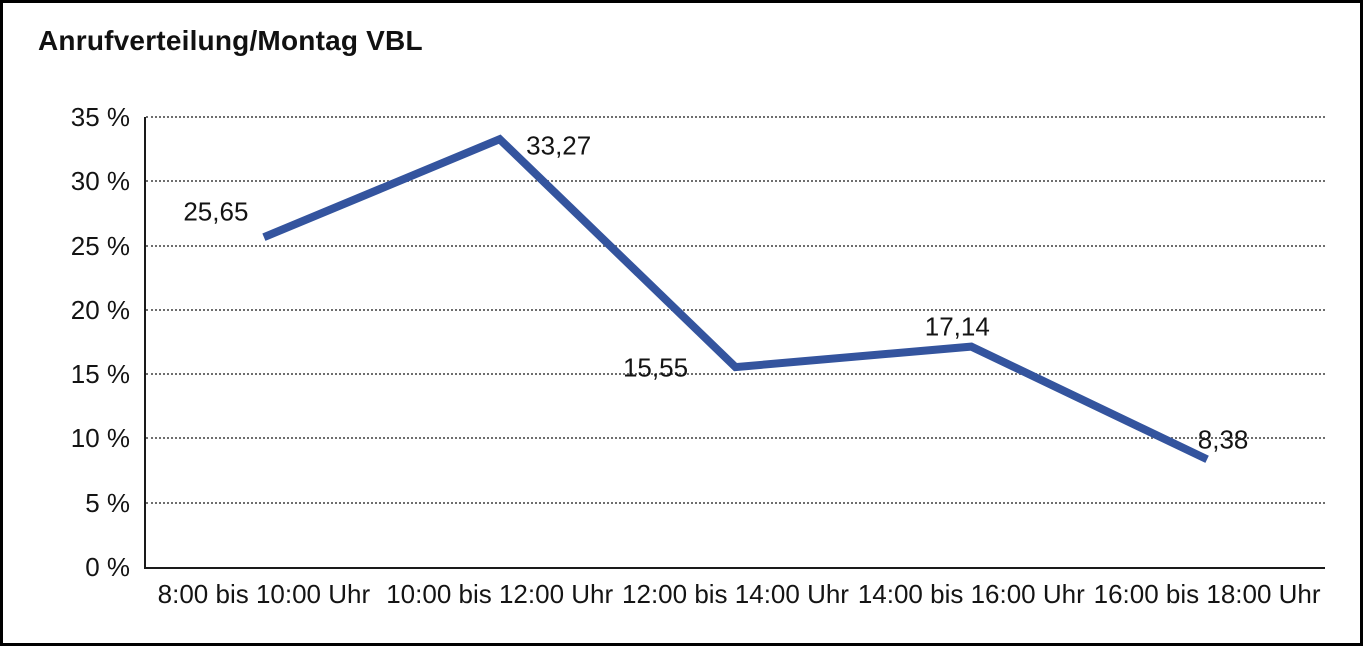 The height and width of the screenshot is (646, 1363). What do you see at coordinates (559, 145) in the screenshot?
I see `data-point-label: 33,27` at bounding box center [559, 145].